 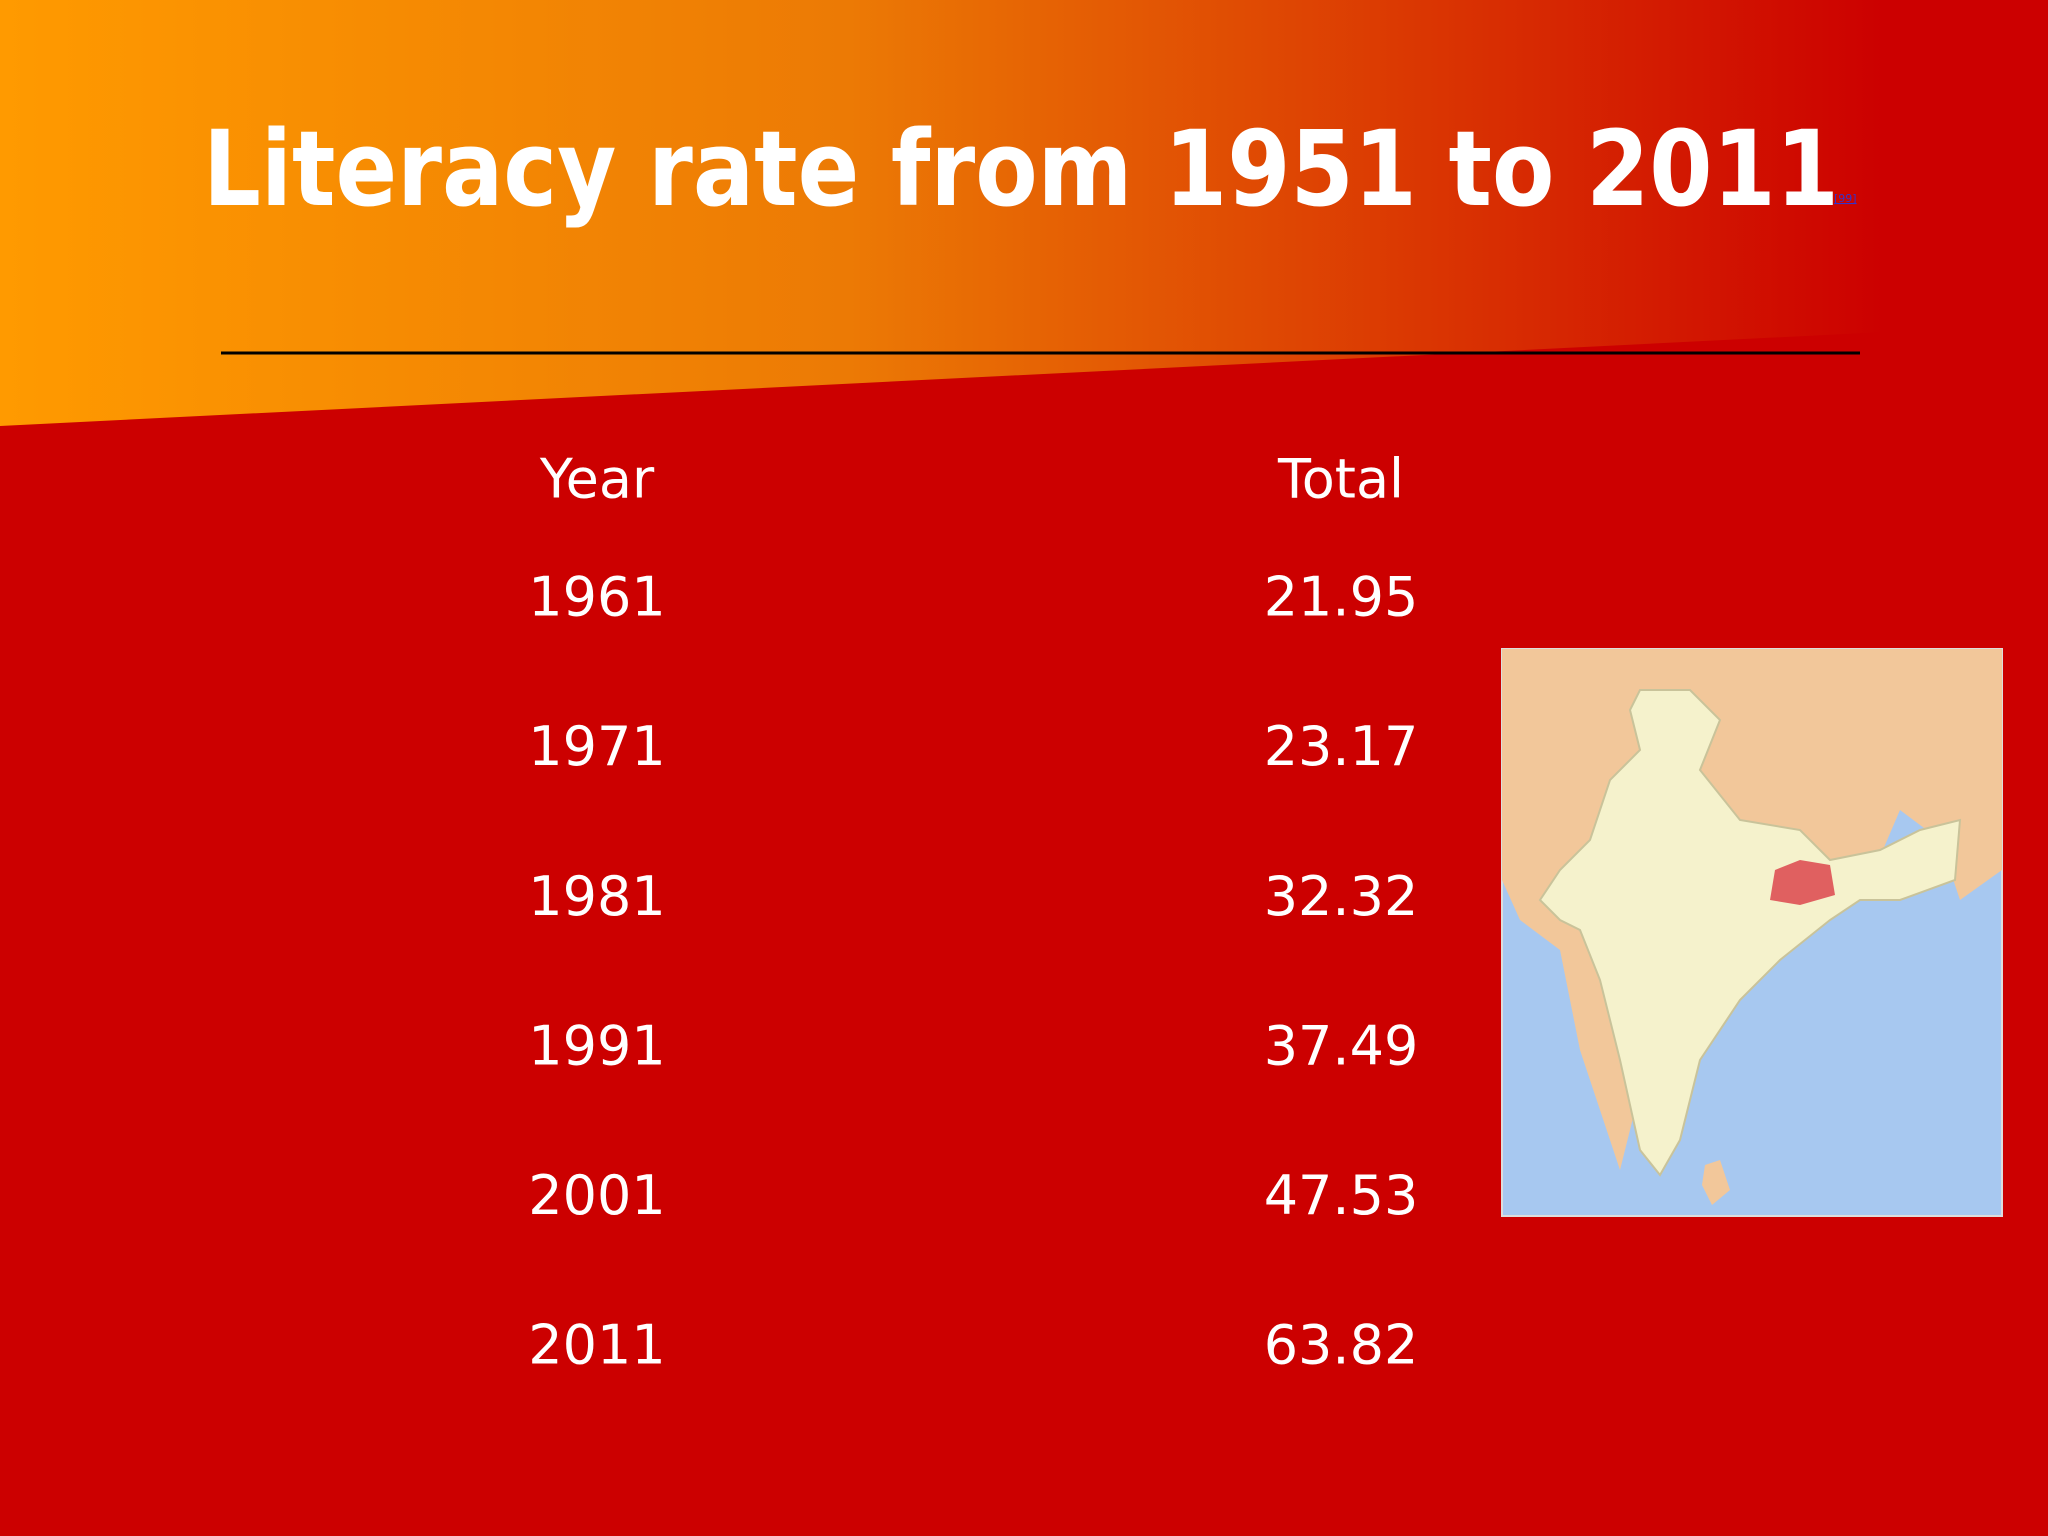 I want to click on slide-title: Literacy rate from 1951 to 2011, so click(x=1021, y=169).